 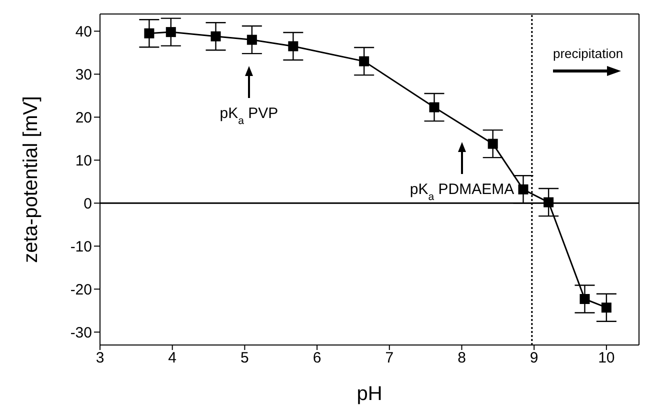 What do you see at coordinates (83, 75) in the screenshot?
I see `y-tick-label: 30` at bounding box center [83, 75].